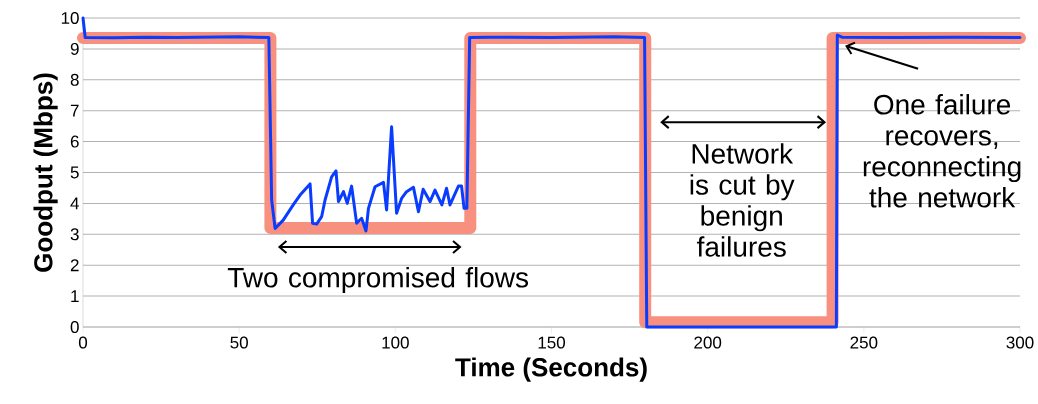  I want to click on y-tick-label: 3, so click(74, 234).